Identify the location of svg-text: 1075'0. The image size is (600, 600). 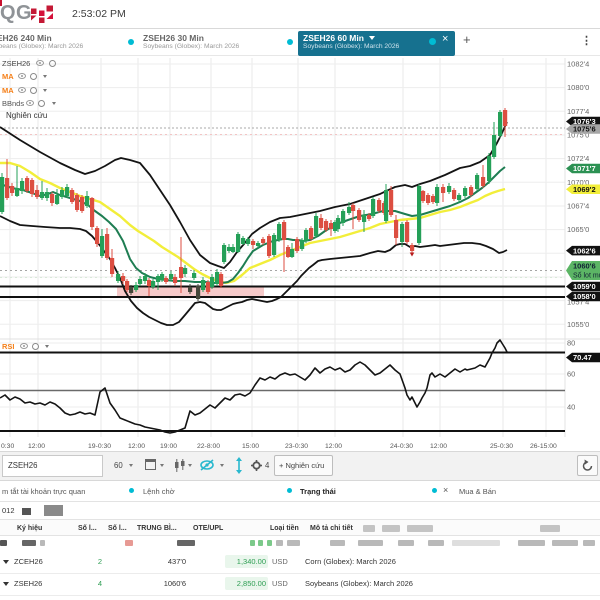
(578, 135).